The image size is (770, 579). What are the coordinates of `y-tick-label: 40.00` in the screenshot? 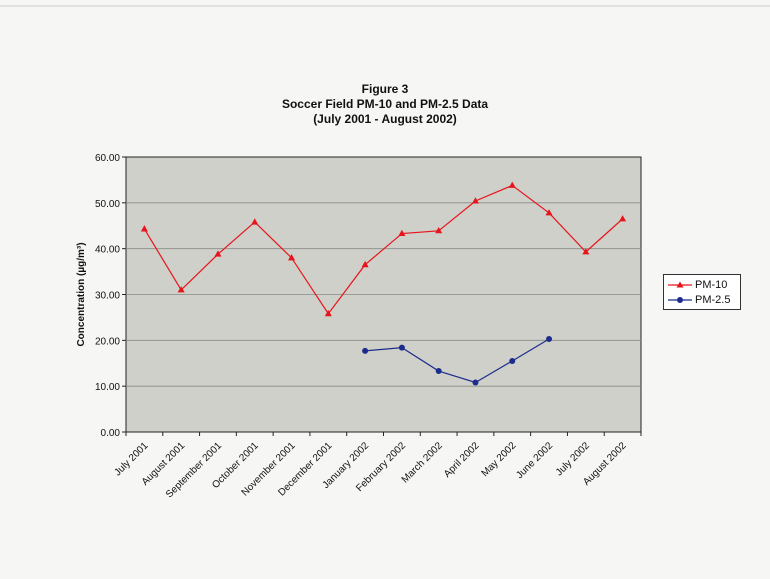 It's located at (107, 250).